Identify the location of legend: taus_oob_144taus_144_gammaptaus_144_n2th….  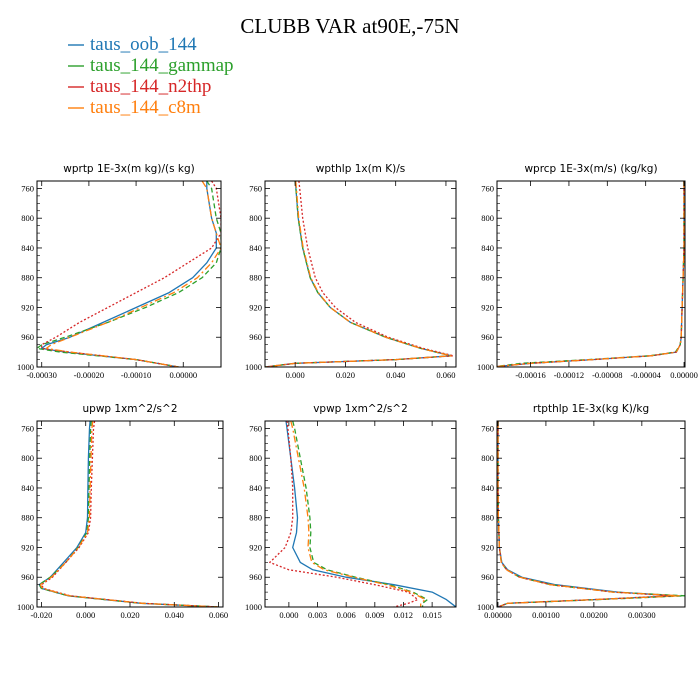
(151, 76).